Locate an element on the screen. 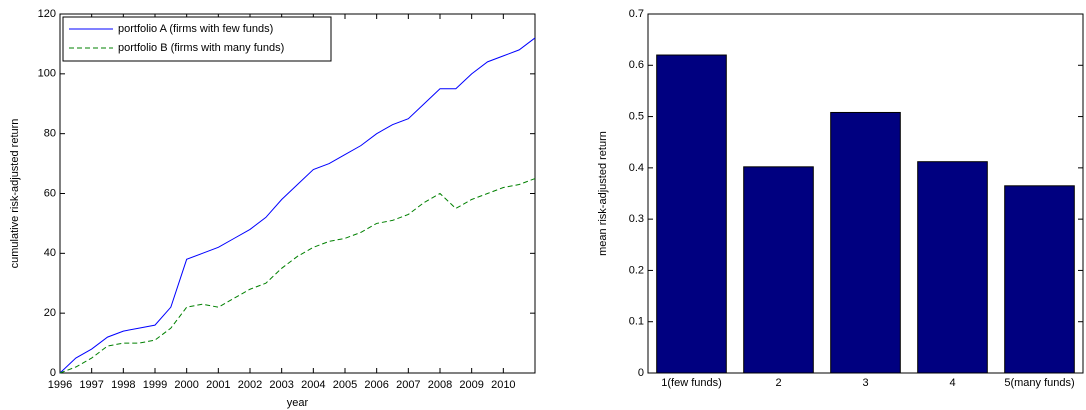  y-tick-label: 0.3 is located at coordinates (636, 219).